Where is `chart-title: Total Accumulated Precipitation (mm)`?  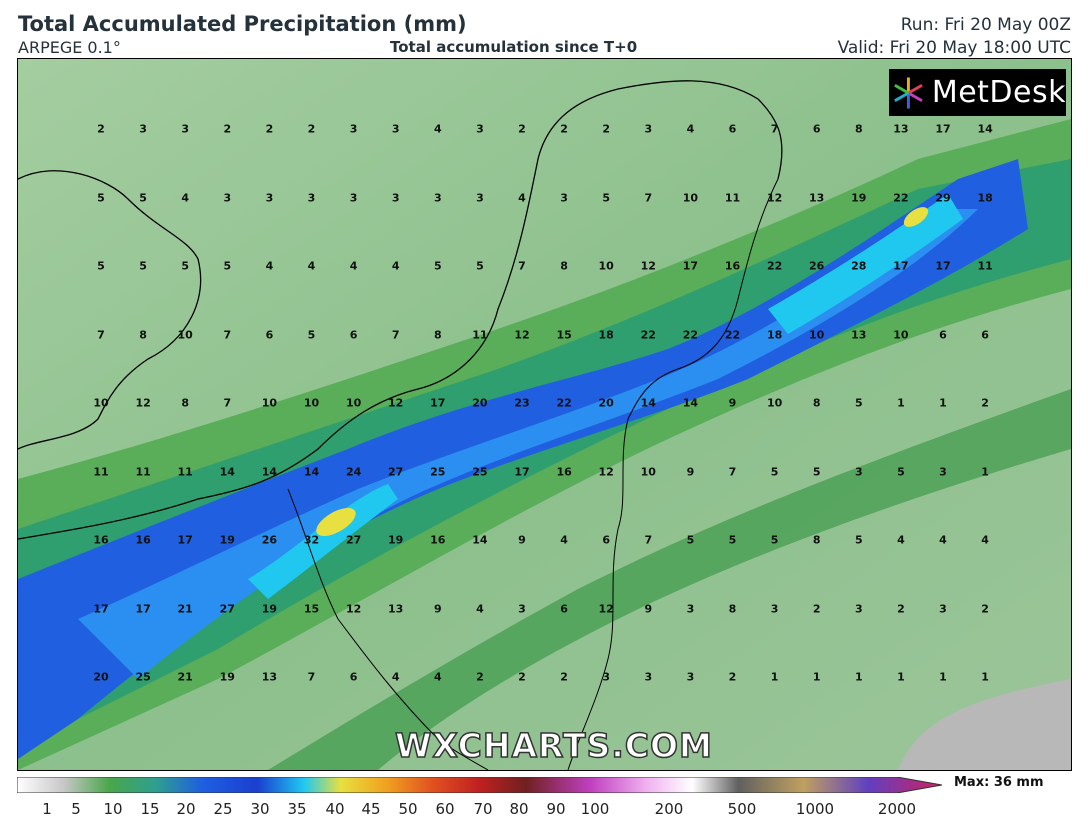
chart-title: Total Accumulated Precipitation (mm) is located at coordinates (242, 24).